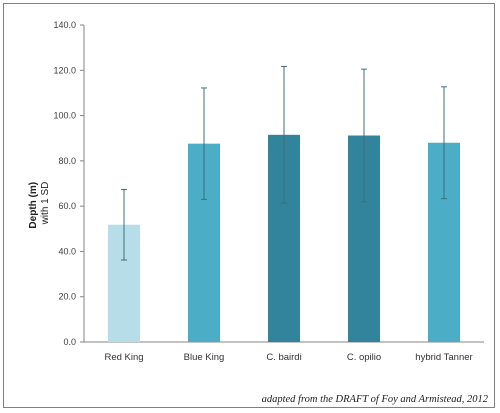 The width and height of the screenshot is (500, 413). Describe the element at coordinates (64, 25) in the screenshot. I see `y-tick-label: 140.0` at that location.